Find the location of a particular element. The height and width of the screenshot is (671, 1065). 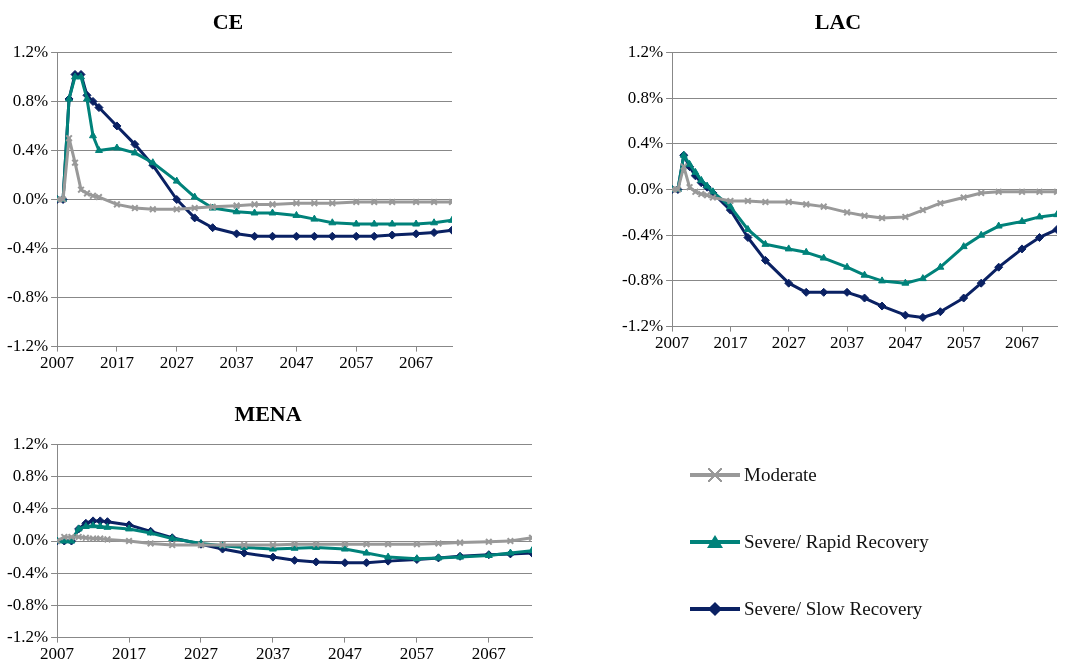

chart-title: CE is located at coordinates (228, 21).